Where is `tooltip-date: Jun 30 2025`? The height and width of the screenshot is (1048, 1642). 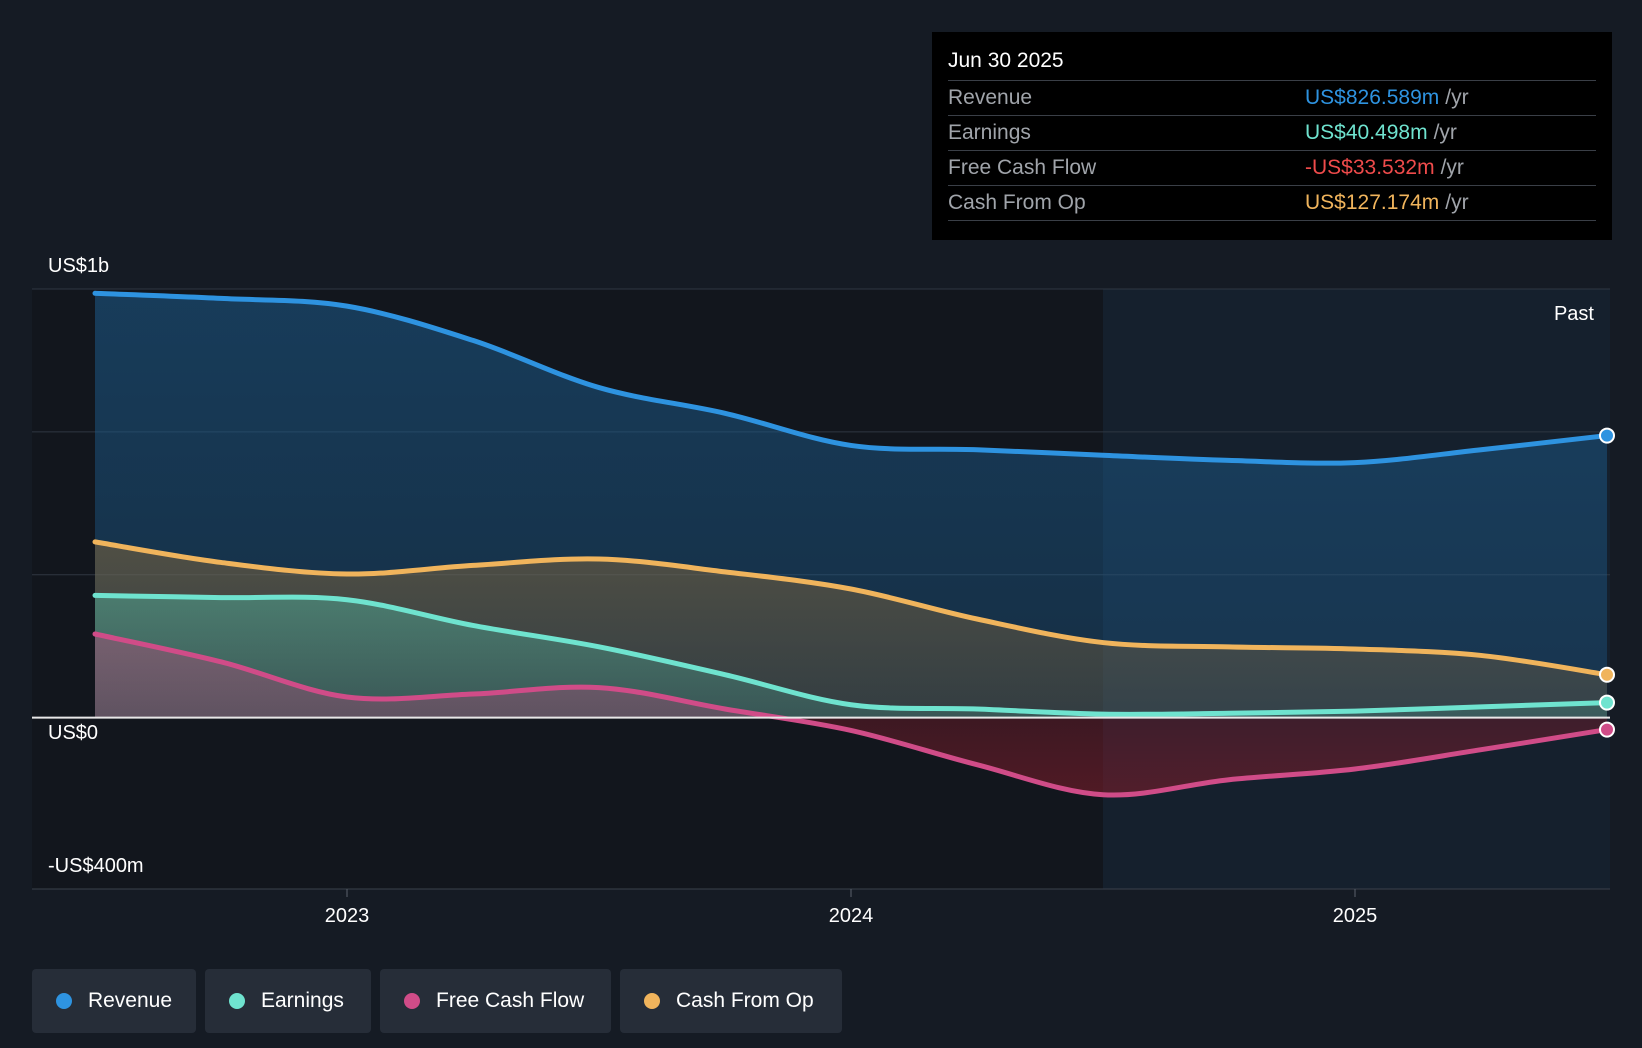 tooltip-date: Jun 30 2025 is located at coordinates (1272, 63).